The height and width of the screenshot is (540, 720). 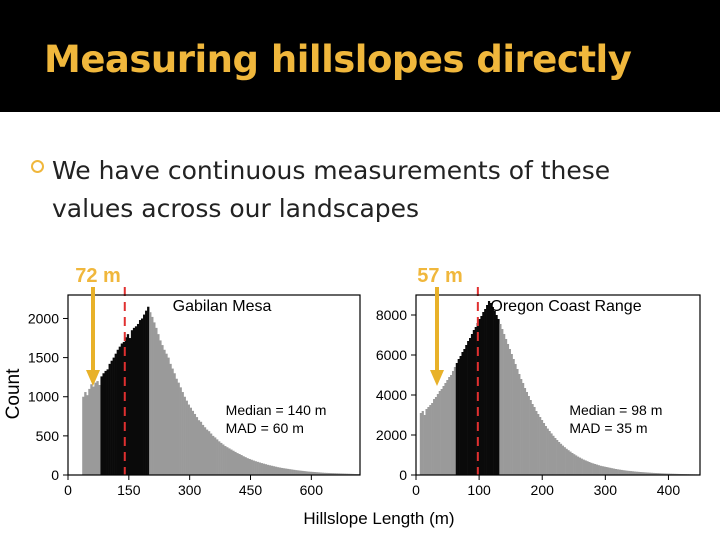 I want to click on x-tick-label: 450, so click(x=251, y=490).